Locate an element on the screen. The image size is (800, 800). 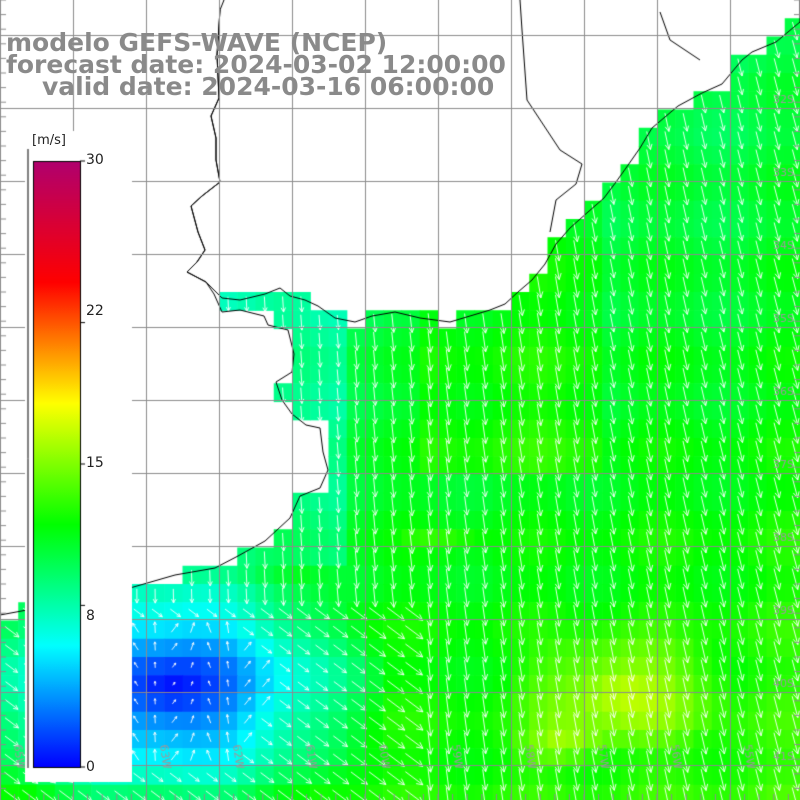
colorbar-tick-0: 0 is located at coordinates (90, 767).